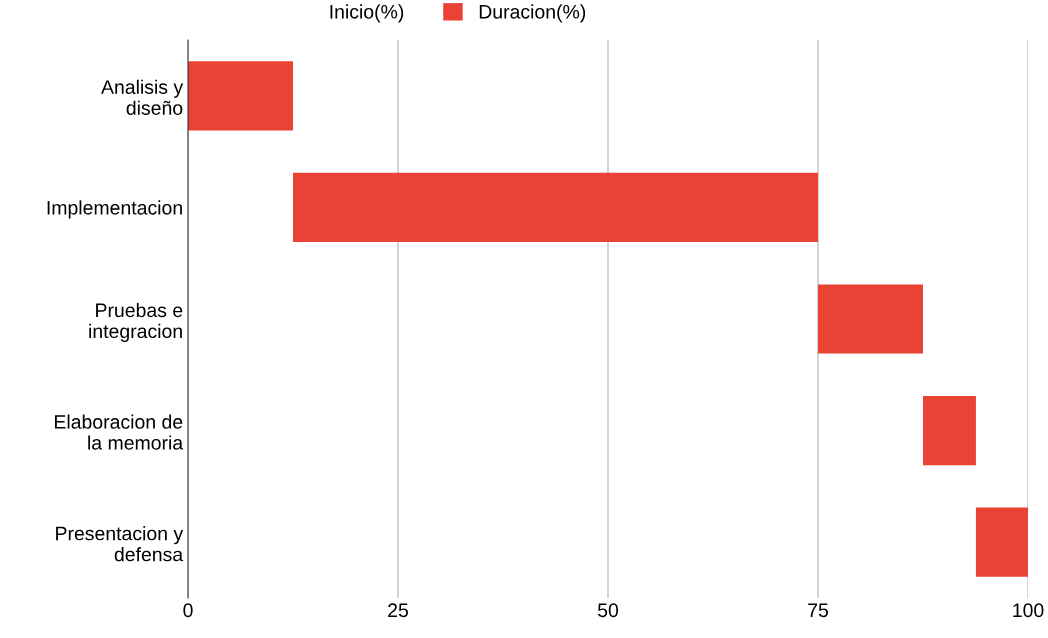  I want to click on y-tick-label: Implementacion, so click(114, 209).